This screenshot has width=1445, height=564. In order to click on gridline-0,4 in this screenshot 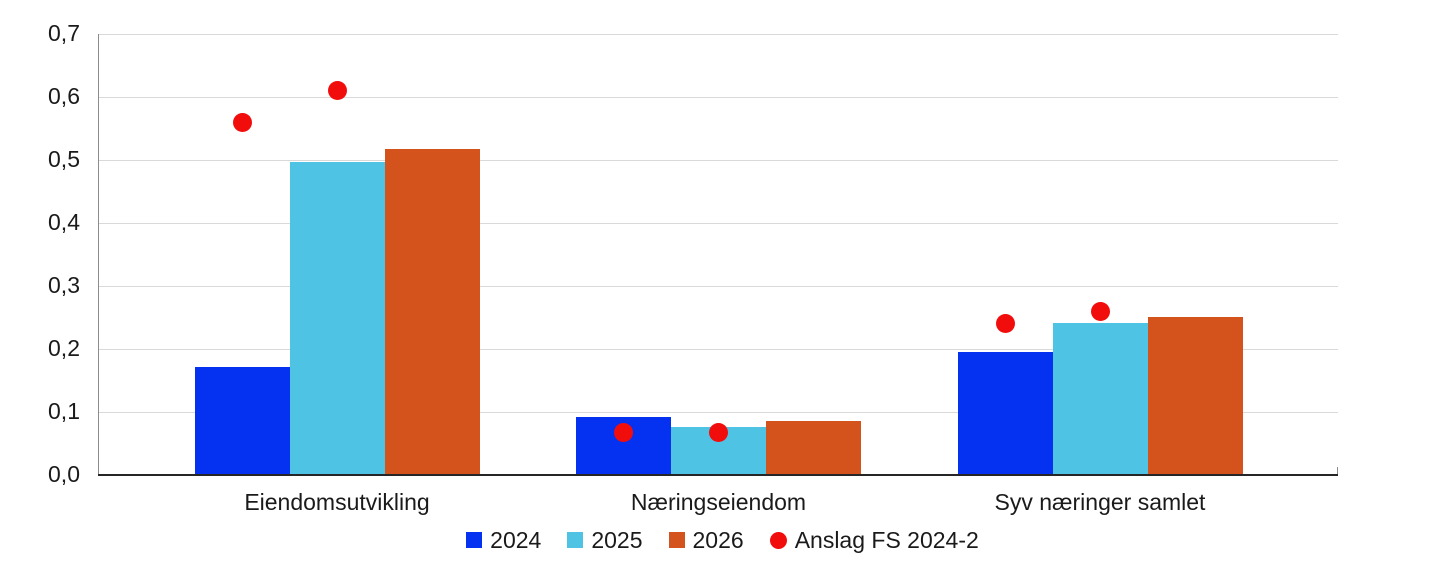, I will do `click(718, 223)`.